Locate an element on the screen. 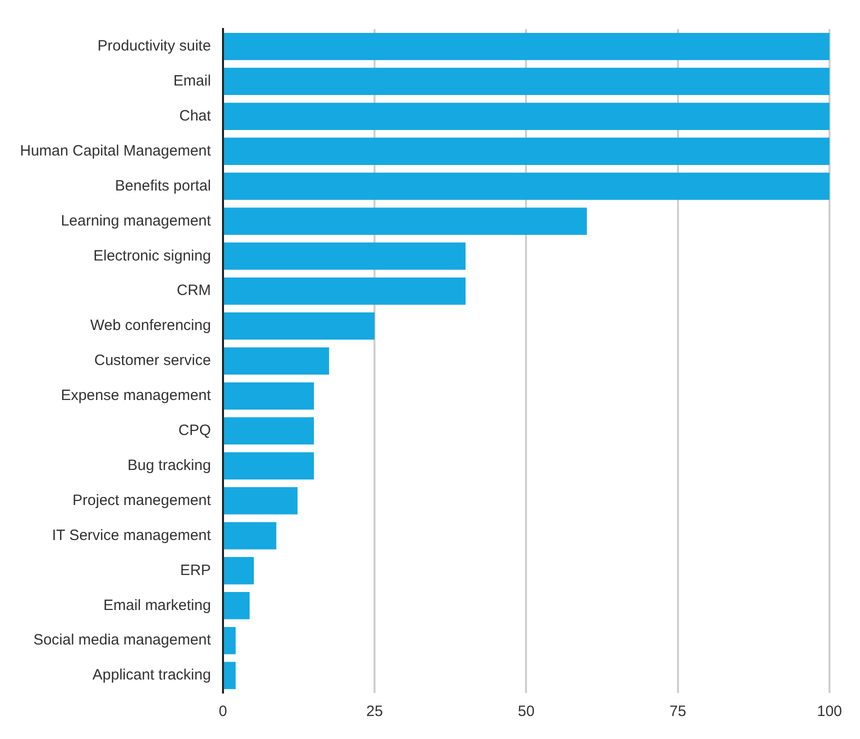 This screenshot has width=860, height=739. y-tick-label: Email is located at coordinates (192, 81).